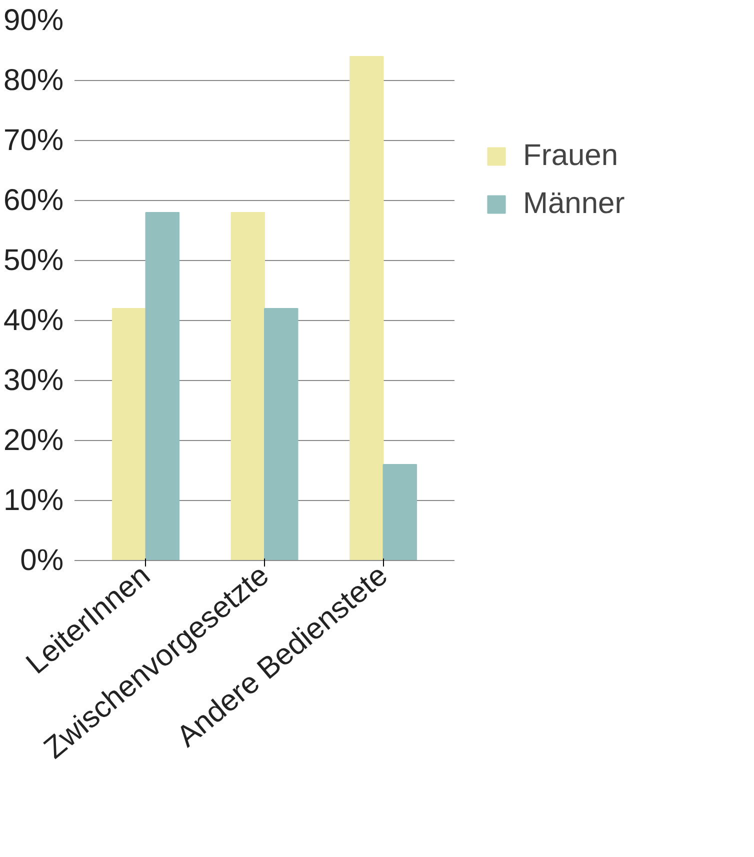  I want to click on legend-label: Männer, so click(574, 204).